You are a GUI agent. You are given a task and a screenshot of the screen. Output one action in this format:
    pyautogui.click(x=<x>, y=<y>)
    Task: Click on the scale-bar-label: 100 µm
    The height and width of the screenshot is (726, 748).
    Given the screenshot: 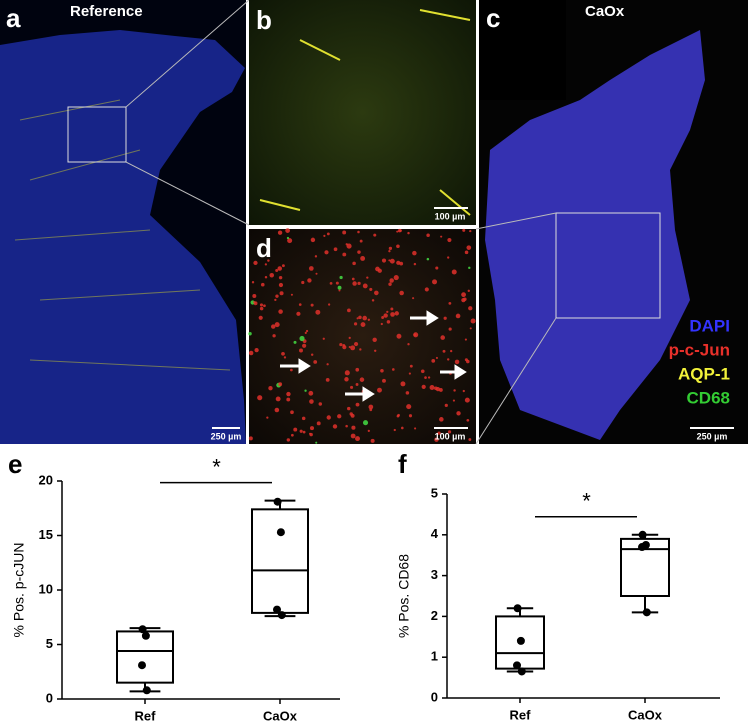 What is the action you would take?
    pyautogui.click(x=450, y=216)
    